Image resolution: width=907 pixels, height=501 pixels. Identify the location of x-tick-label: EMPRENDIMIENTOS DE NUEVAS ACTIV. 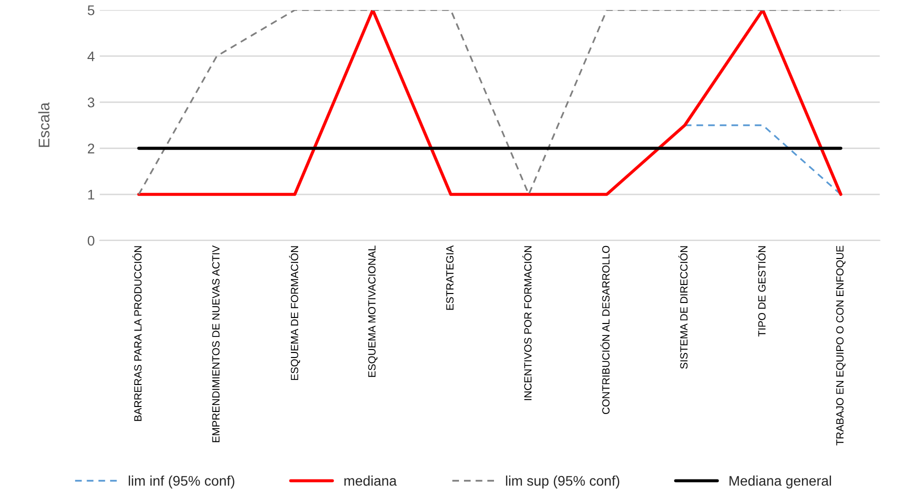
(216, 343).